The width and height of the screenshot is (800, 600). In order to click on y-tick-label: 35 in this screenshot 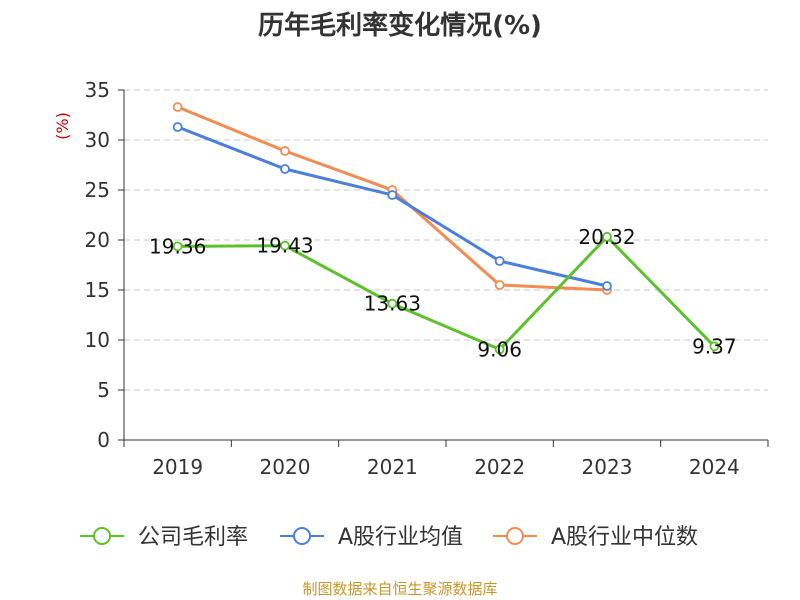, I will do `click(97, 90)`.